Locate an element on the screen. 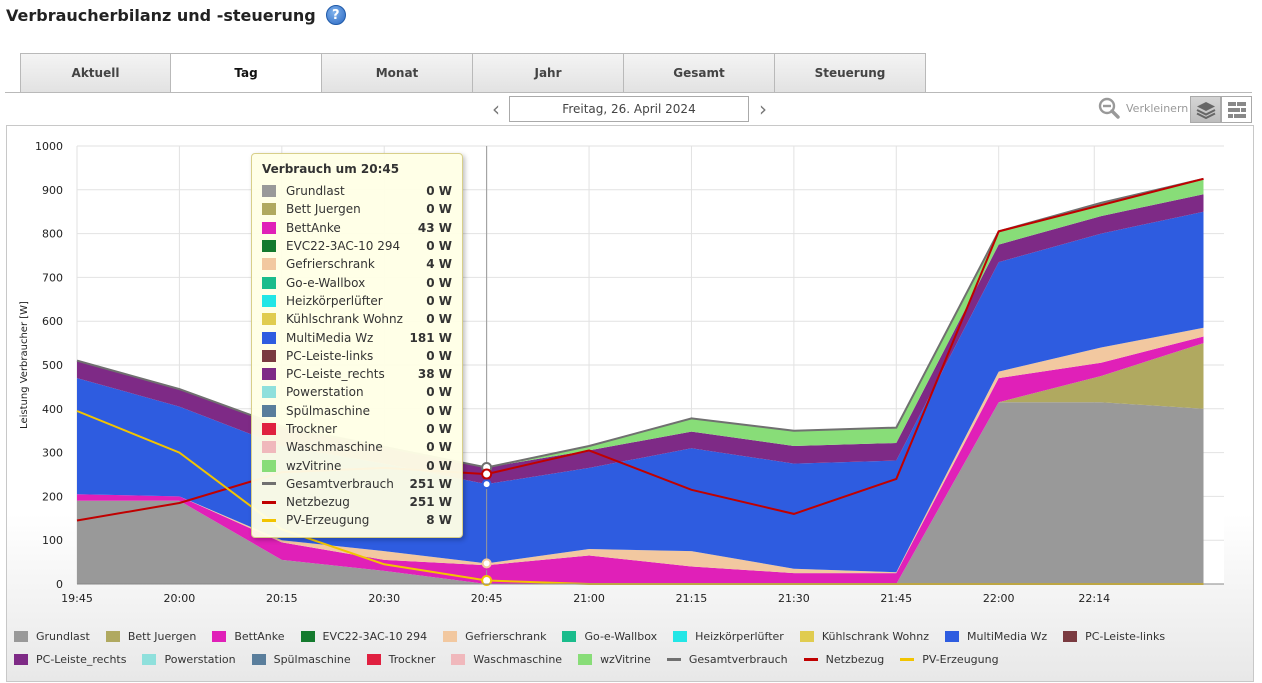 The width and height of the screenshot is (1262, 683). tooltip-row-grundlast: Grundlast 0 W is located at coordinates (357, 191).